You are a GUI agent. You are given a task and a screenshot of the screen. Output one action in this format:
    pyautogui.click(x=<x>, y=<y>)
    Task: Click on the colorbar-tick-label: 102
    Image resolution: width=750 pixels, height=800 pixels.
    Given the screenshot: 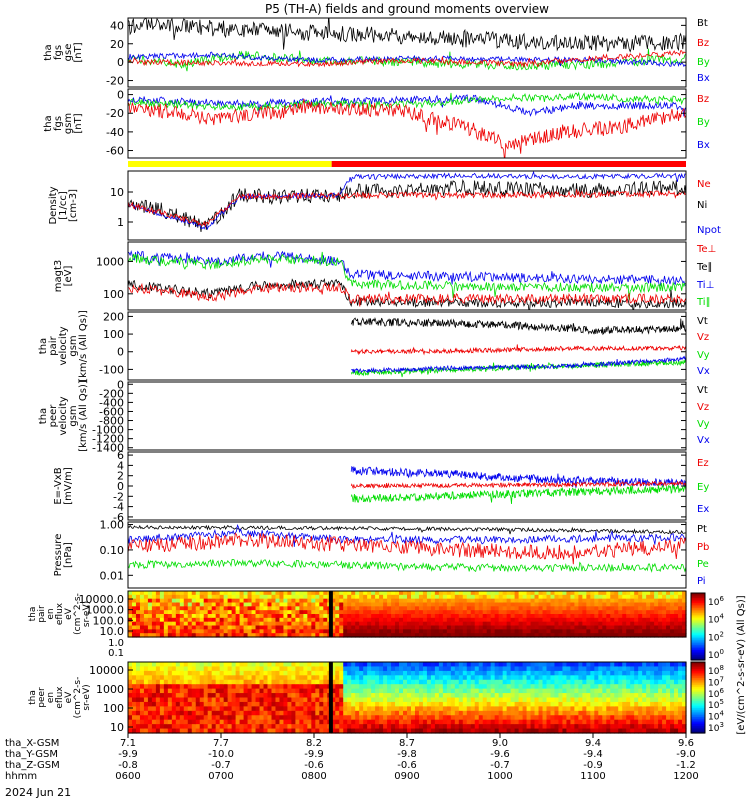 What is the action you would take?
    pyautogui.click(x=716, y=636)
    